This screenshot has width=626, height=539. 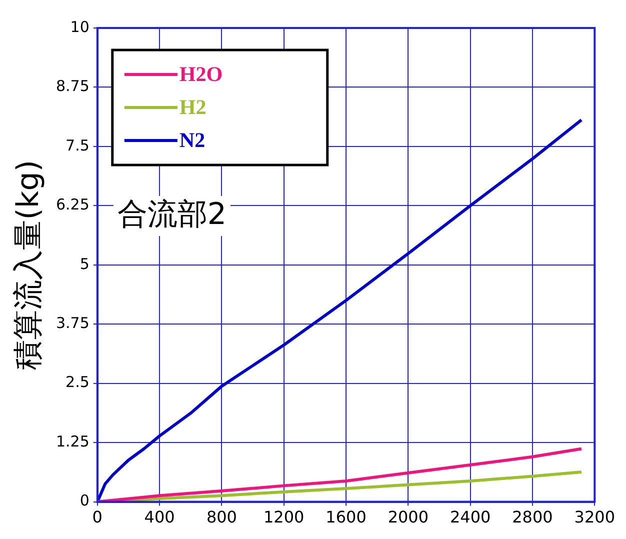 What do you see at coordinates (470, 517) in the screenshot?
I see `x-tick-label: 2400` at bounding box center [470, 517].